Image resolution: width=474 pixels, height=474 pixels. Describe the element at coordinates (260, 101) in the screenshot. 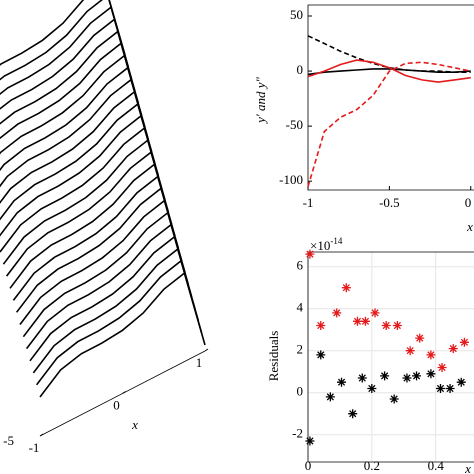

I see `y-axis-label: y′ and y″` at that location.